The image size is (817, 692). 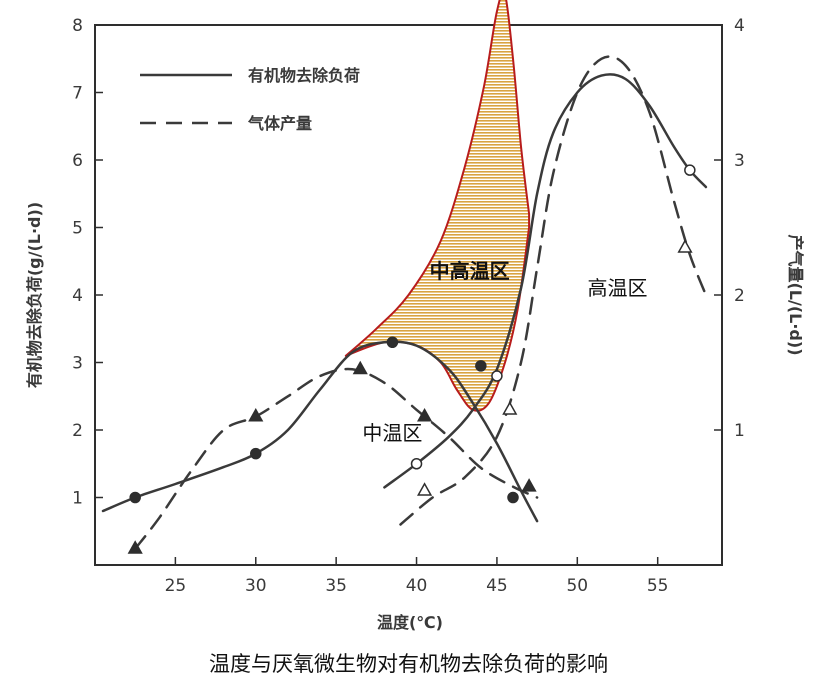 What do you see at coordinates (250, 99) in the screenshot?
I see `legend: 有机物去除负荷 气体产量` at bounding box center [250, 99].